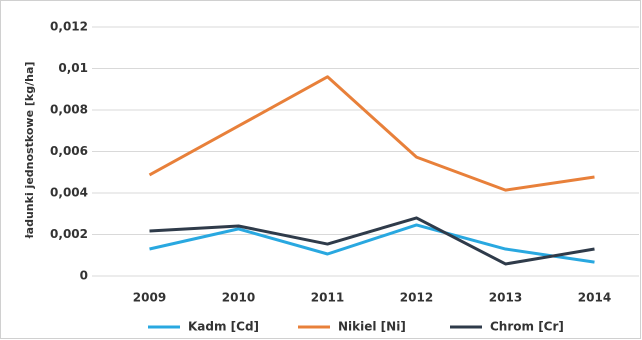  I want to click on y-tick-label: 0,002, so click(69, 234).